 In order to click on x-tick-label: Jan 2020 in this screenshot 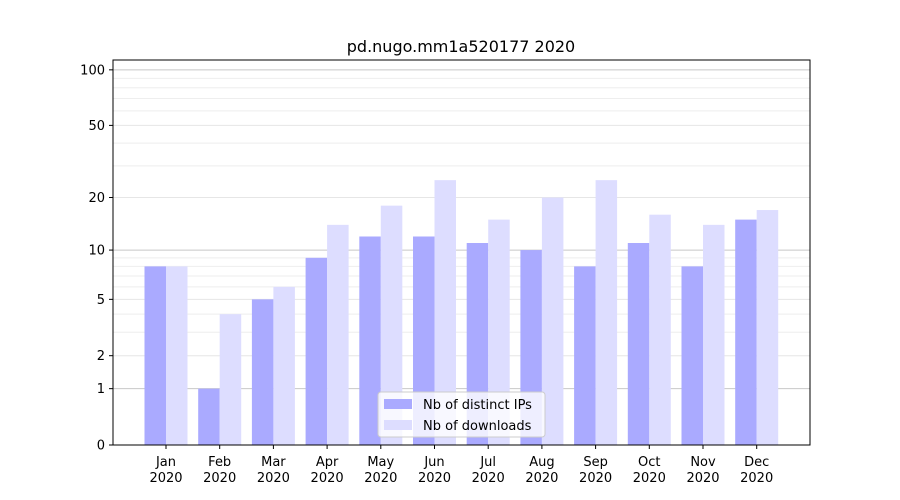, I will do `click(165, 470)`.